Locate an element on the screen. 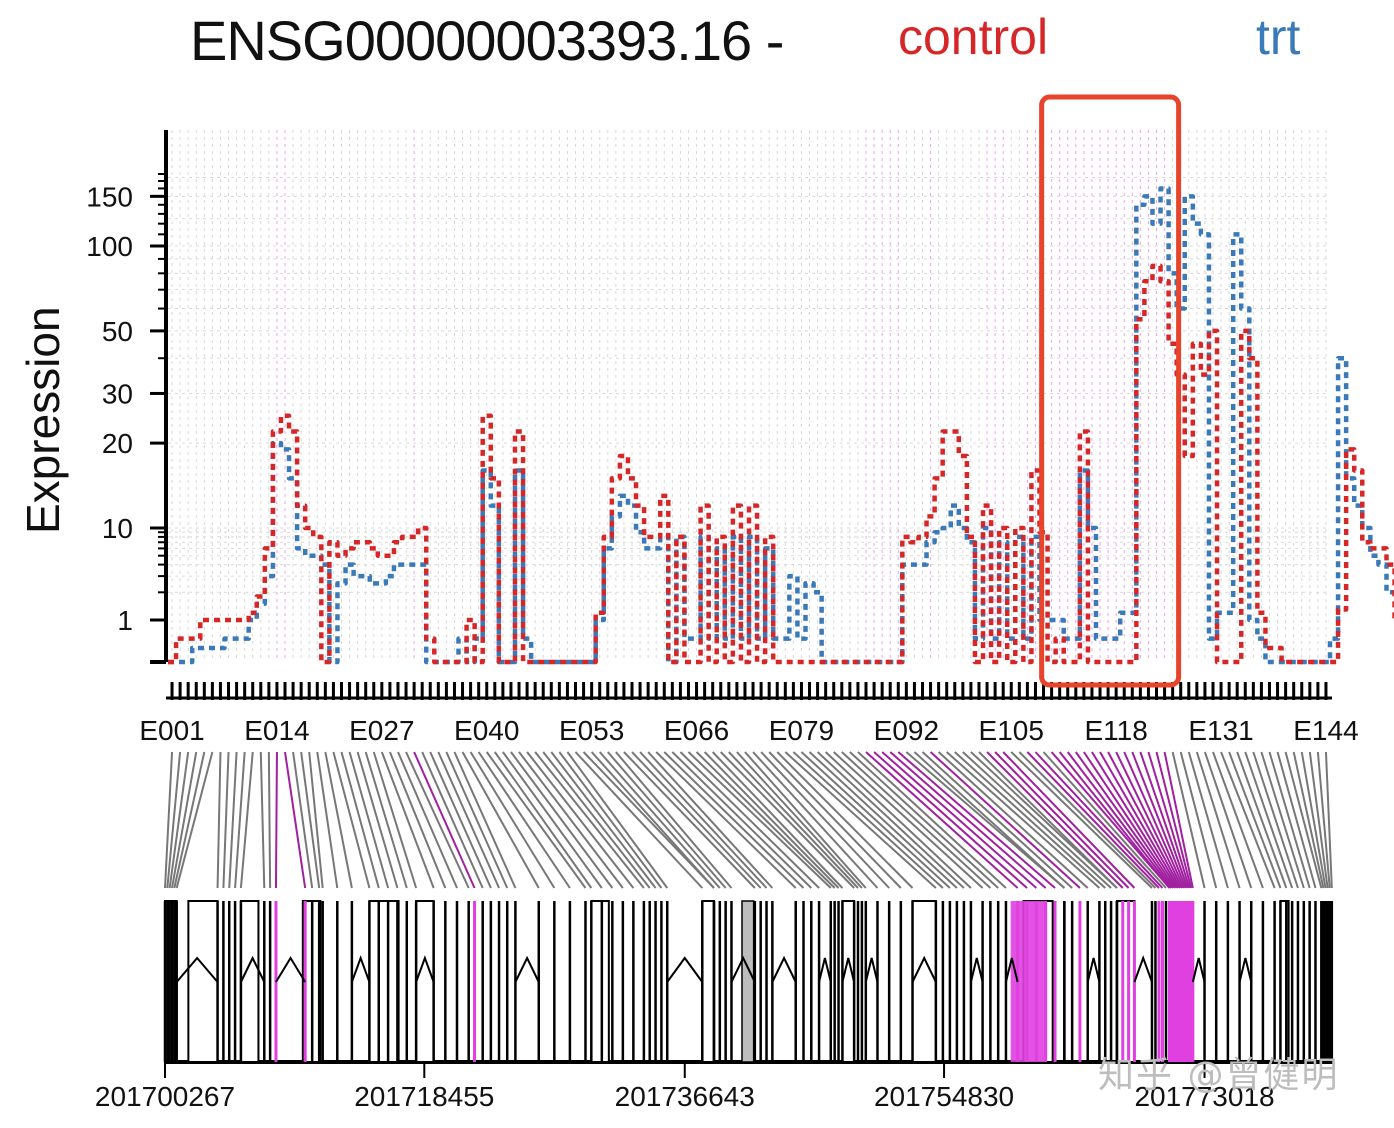 The image size is (1394, 1128). genomic-tick-label: 201754830 is located at coordinates (944, 1096).